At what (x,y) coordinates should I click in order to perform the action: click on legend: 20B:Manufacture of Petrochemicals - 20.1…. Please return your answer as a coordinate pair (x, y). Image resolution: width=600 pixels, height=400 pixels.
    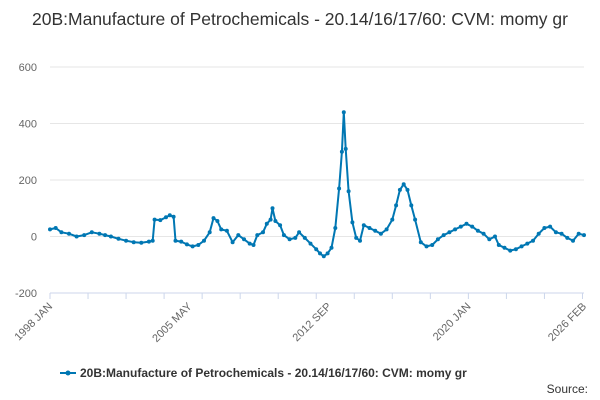
    Looking at the image, I should click on (263, 373).